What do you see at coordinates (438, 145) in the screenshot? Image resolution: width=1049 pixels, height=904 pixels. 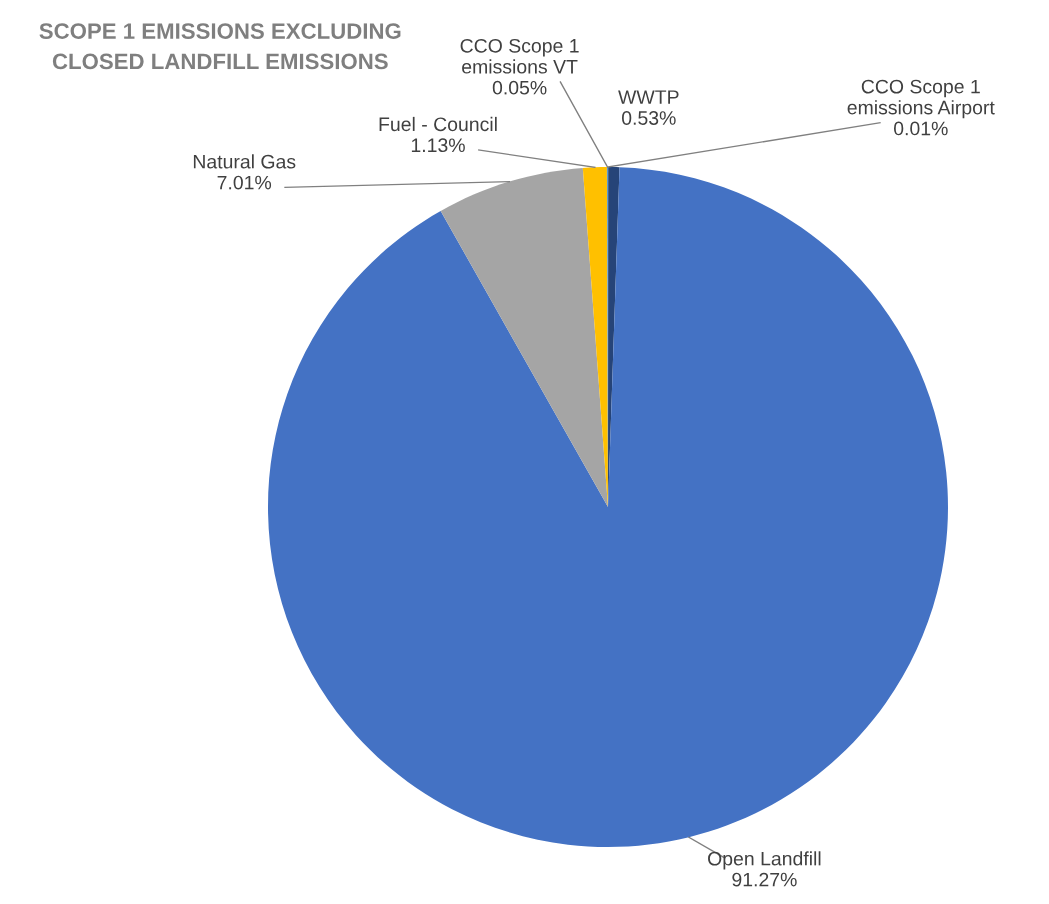 I see `data-label: 1.13%` at bounding box center [438, 145].